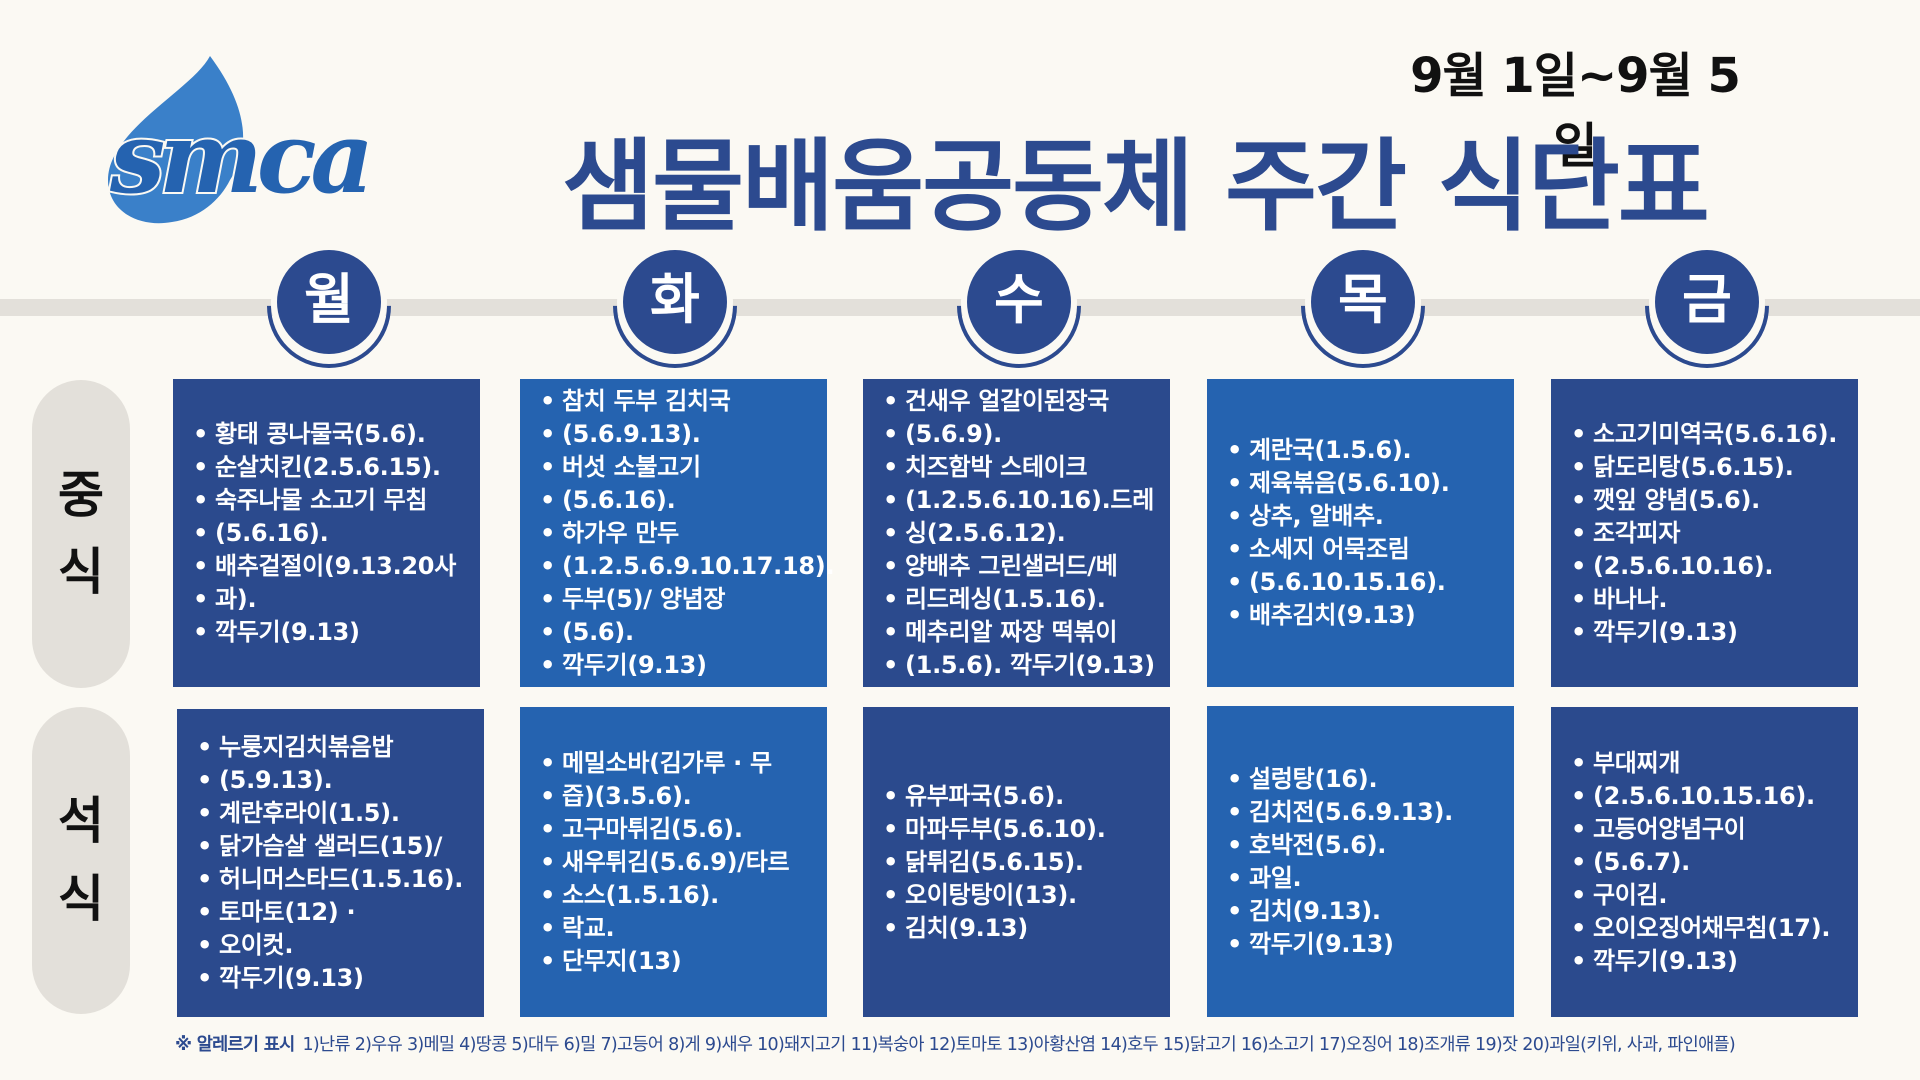 Image resolution: width=1920 pixels, height=1080 pixels. I want to click on day-tuesday: 화, so click(675, 302).